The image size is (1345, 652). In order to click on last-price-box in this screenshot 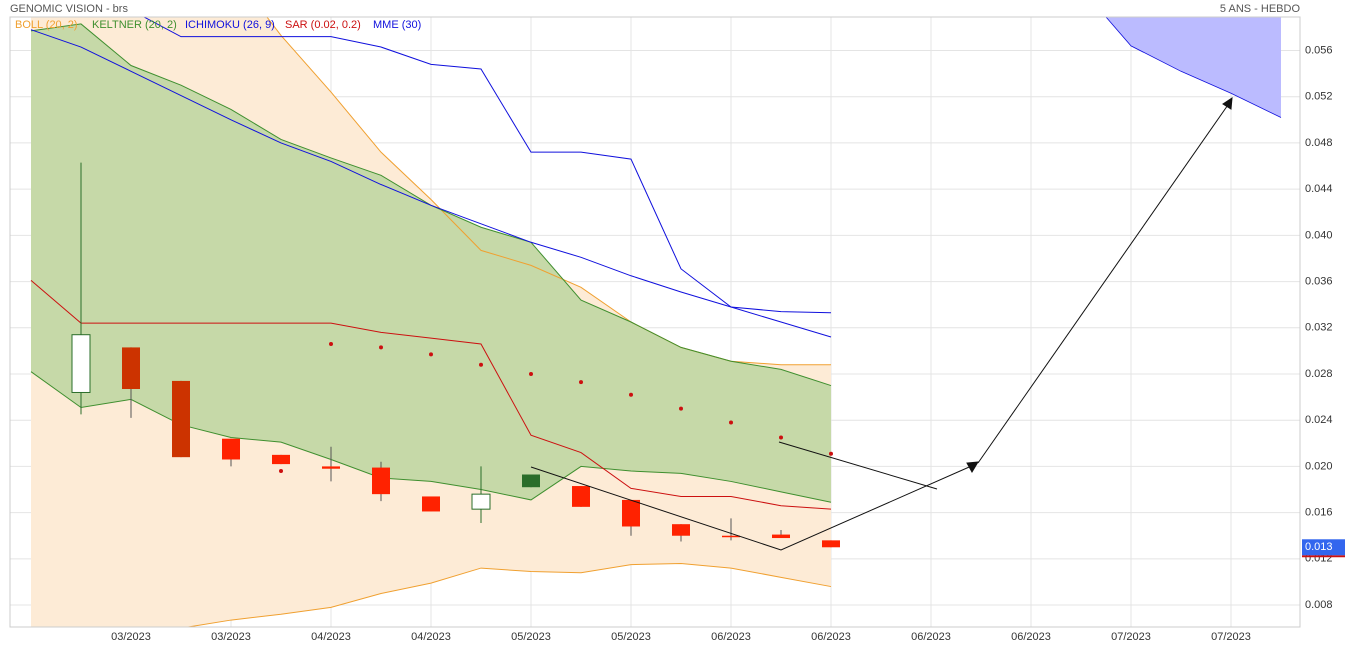, I will do `click(1323, 547)`.